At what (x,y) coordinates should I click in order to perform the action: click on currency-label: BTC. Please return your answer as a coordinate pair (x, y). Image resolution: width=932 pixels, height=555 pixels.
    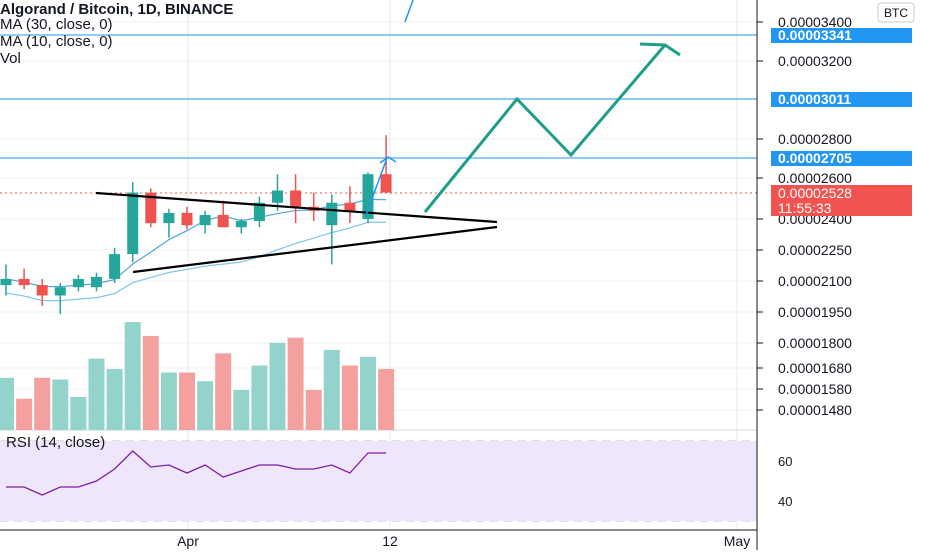
    Looking at the image, I should click on (896, 13).